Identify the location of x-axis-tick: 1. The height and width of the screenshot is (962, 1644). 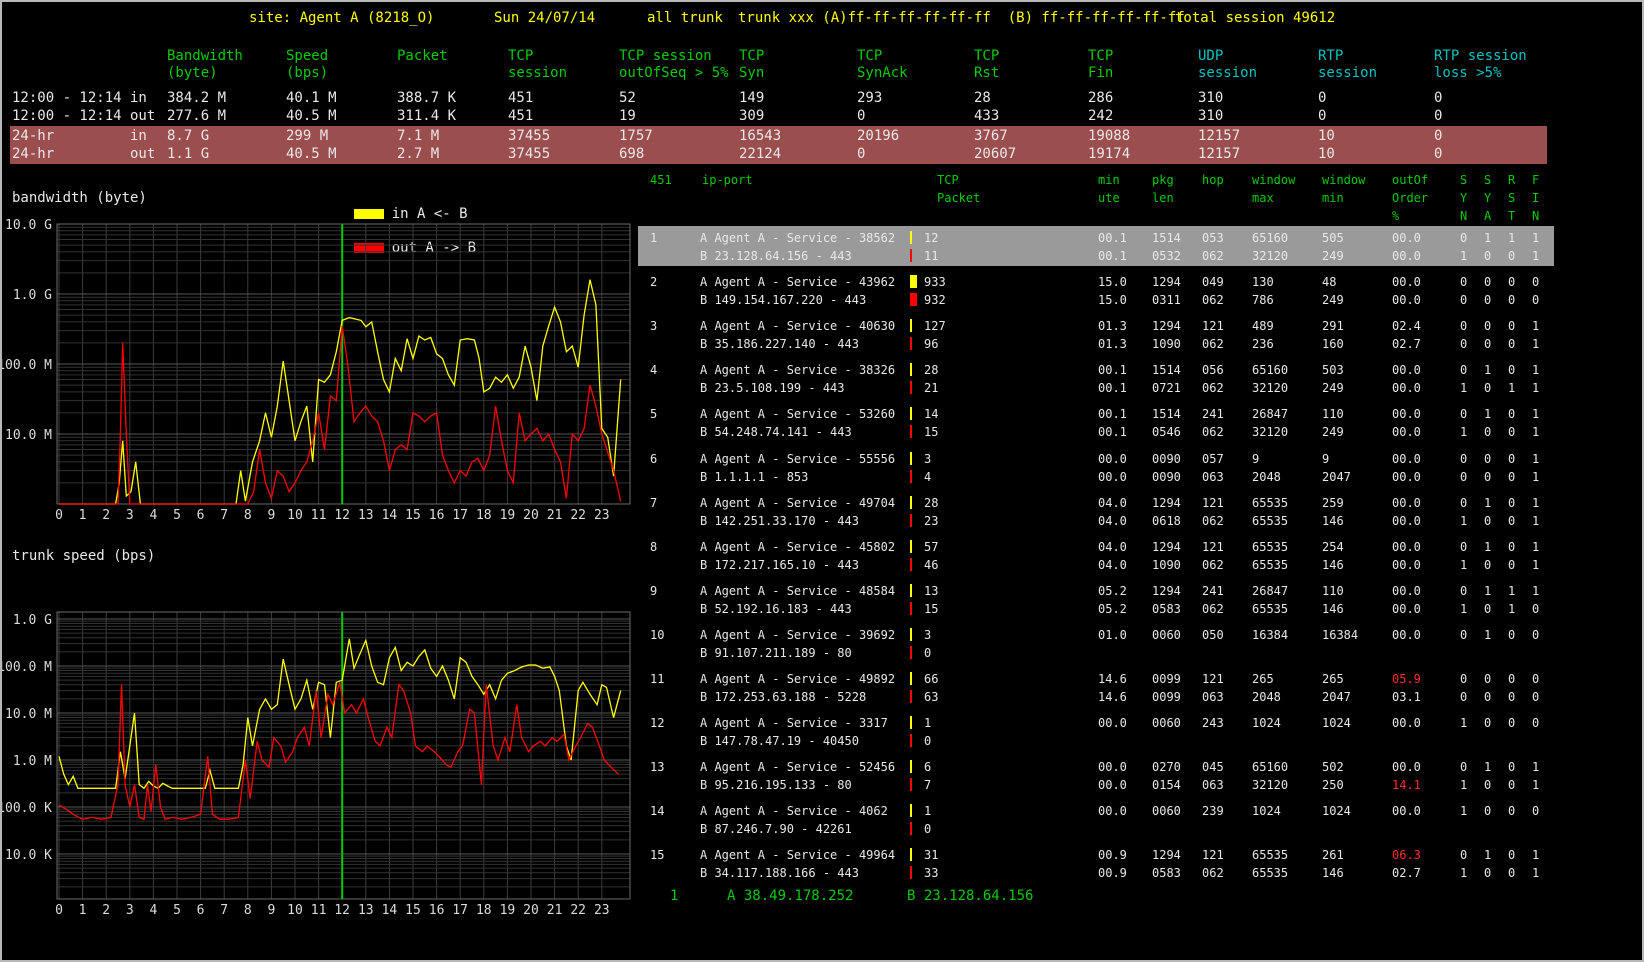
(83, 515).